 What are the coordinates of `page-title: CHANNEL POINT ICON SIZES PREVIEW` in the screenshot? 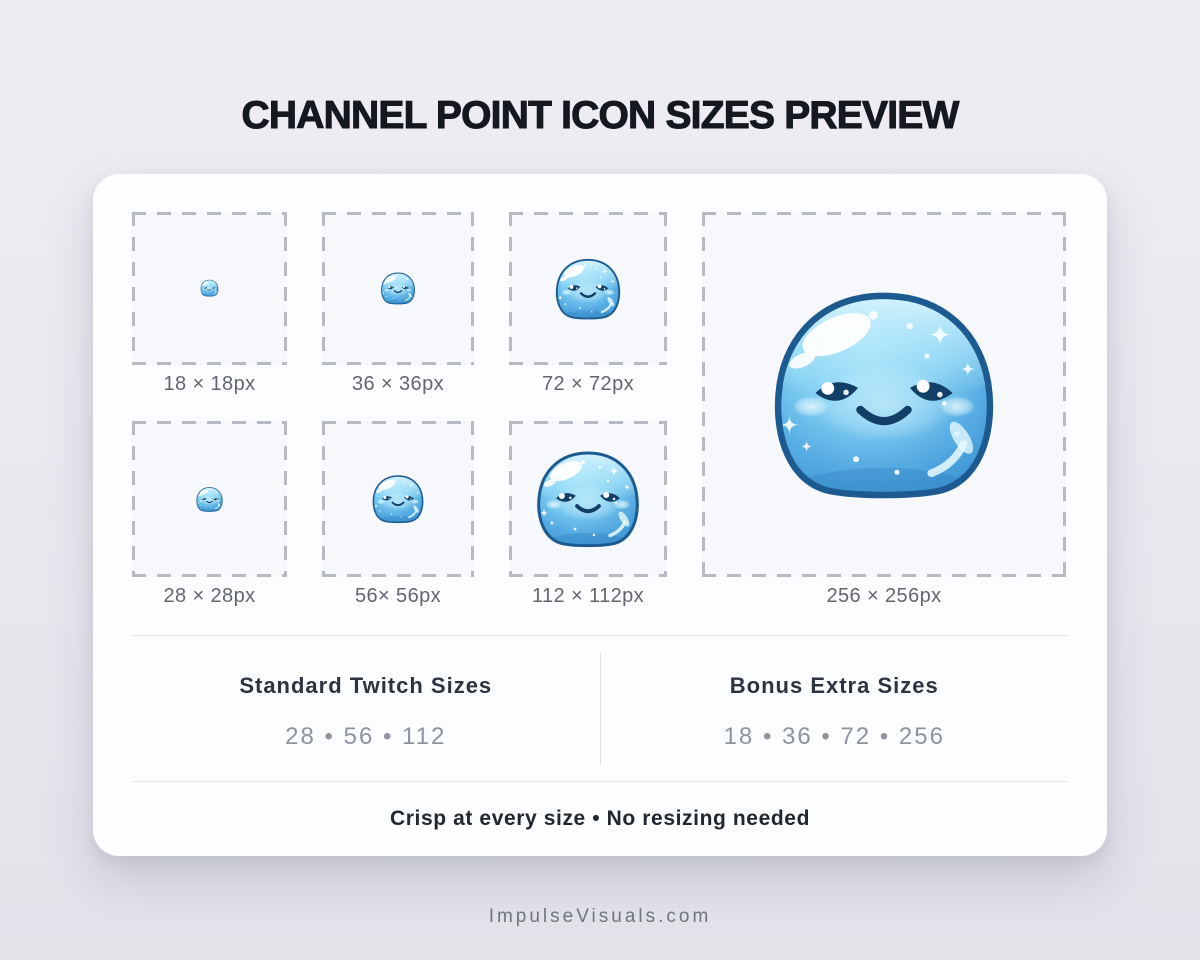 It's located at (600, 116).